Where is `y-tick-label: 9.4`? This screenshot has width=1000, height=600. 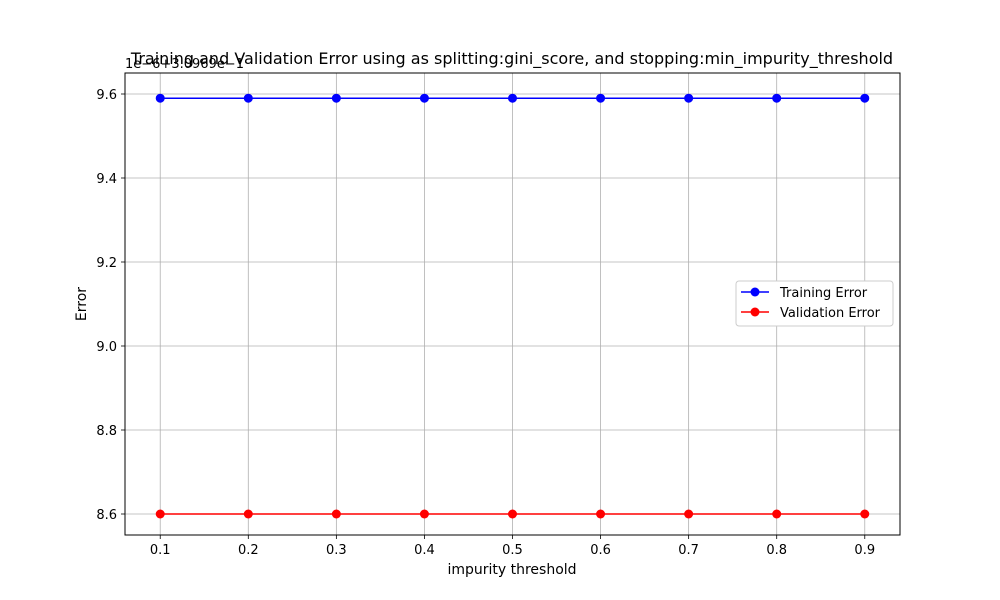 y-tick-label: 9.4 is located at coordinates (106, 179).